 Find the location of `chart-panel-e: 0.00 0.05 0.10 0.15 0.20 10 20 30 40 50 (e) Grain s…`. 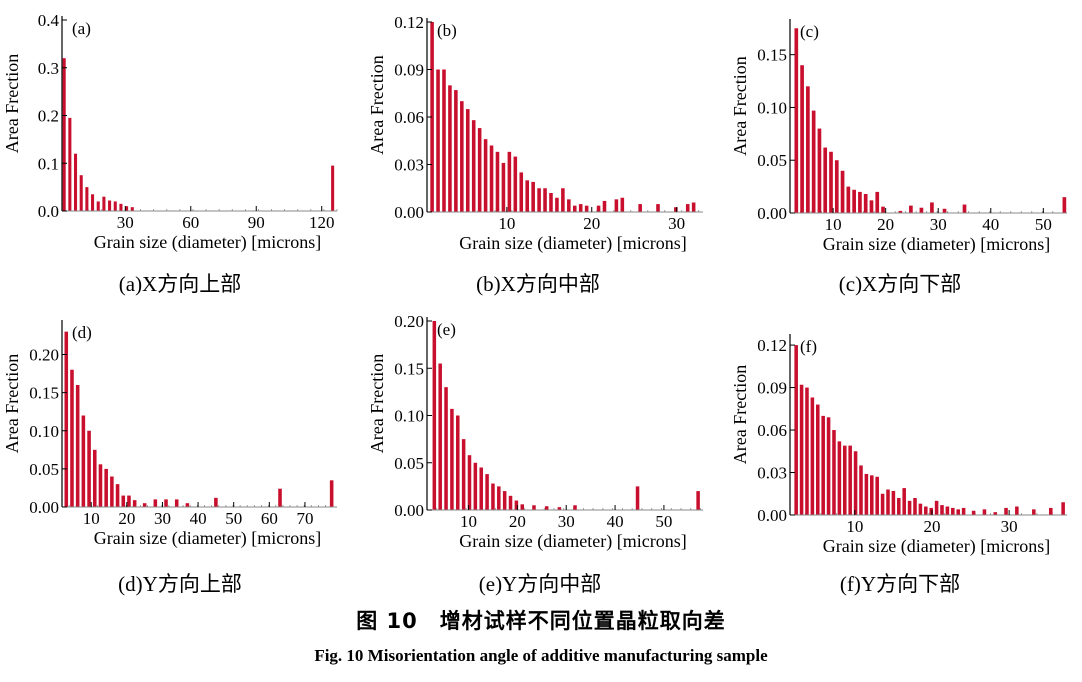

chart-panel-e: 0.00 0.05 0.10 0.15 0.20 10 20 30 40 50 (e) Grain s… is located at coordinates (535, 432).